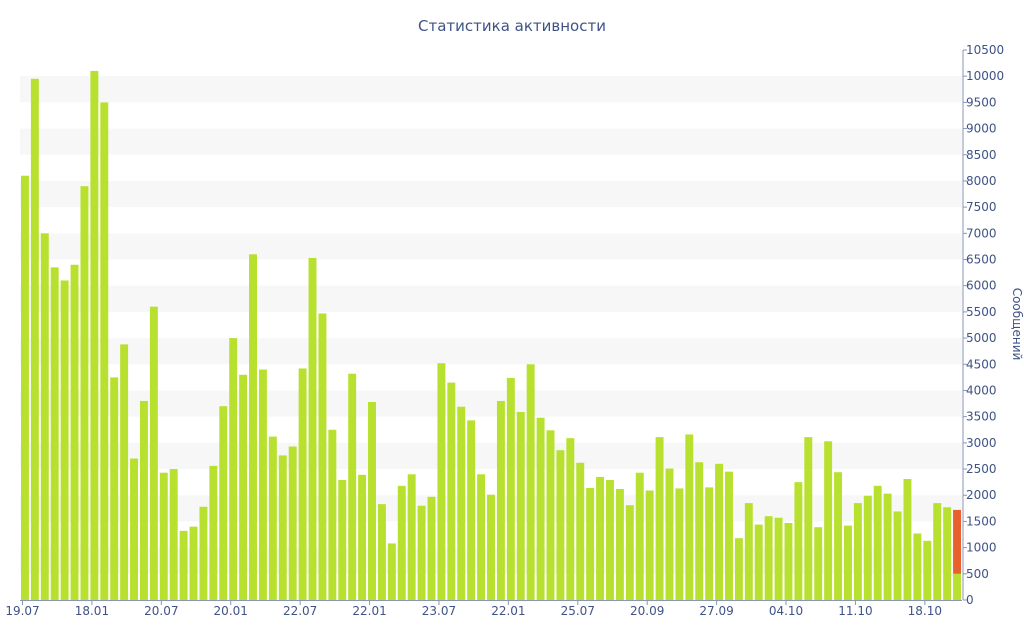 The image size is (1024, 640). Describe the element at coordinates (231, 611) in the screenshot. I see `x-tick-label: 20.01` at that location.